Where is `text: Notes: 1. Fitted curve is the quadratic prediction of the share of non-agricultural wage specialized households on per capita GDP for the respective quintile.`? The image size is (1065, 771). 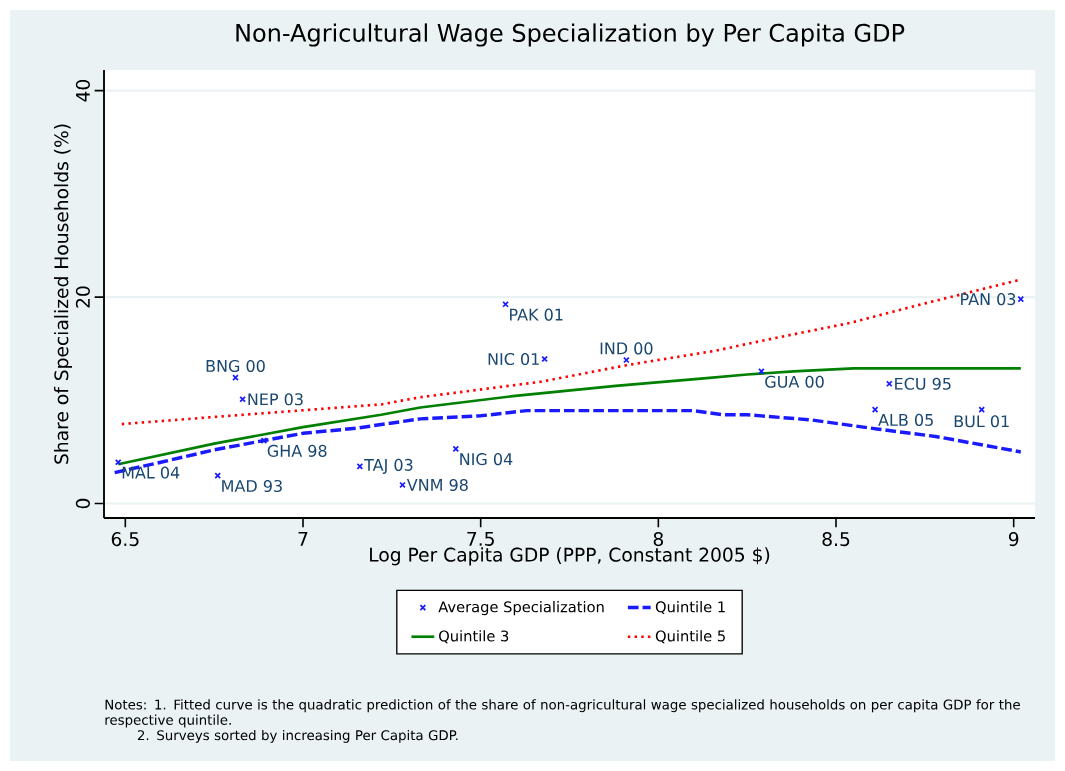 text: Notes: 1. Fitted curve is the quadratic prediction of the share of non-agricultural wage specialized households on per capita GDP for the respective quintile. is located at coordinates (562, 713).